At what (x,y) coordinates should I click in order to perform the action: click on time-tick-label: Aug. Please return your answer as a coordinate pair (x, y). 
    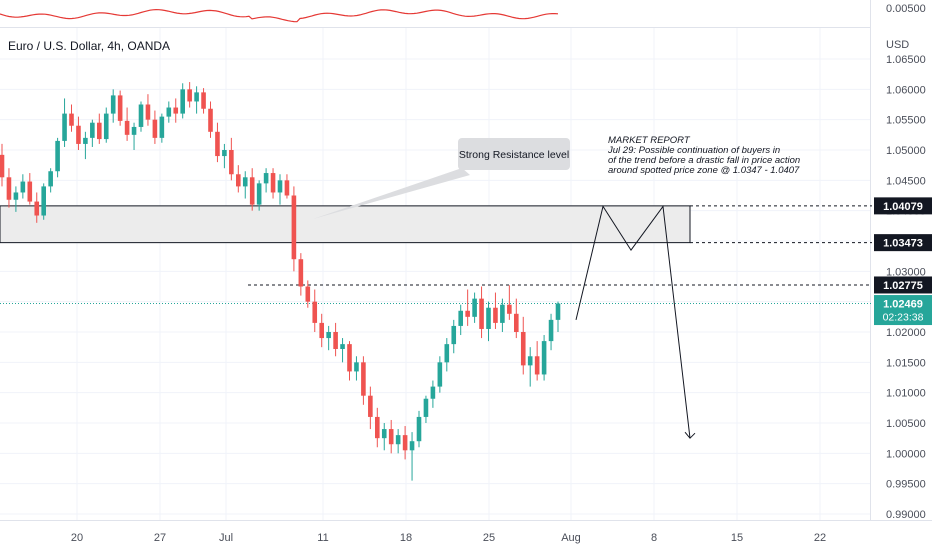
    Looking at the image, I should click on (571, 538).